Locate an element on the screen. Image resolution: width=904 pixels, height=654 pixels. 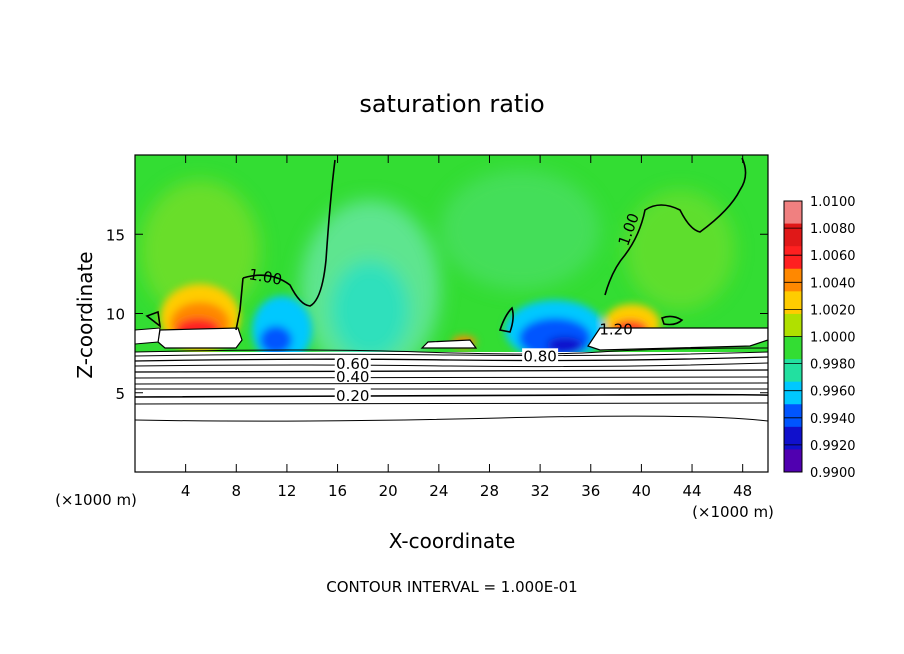
x-tick-label: 32 is located at coordinates (540, 491).